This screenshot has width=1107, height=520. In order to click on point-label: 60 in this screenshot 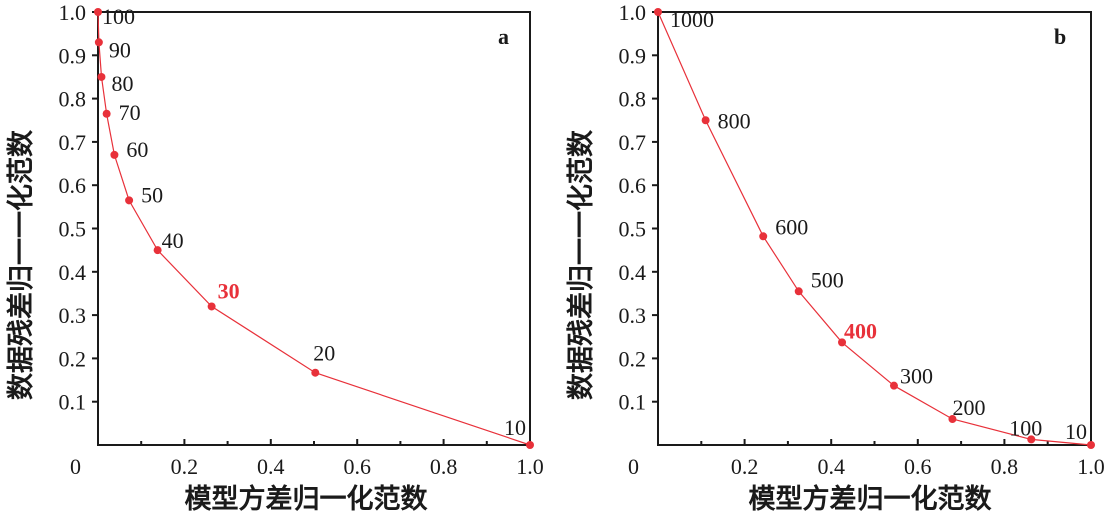, I will do `click(137, 149)`.